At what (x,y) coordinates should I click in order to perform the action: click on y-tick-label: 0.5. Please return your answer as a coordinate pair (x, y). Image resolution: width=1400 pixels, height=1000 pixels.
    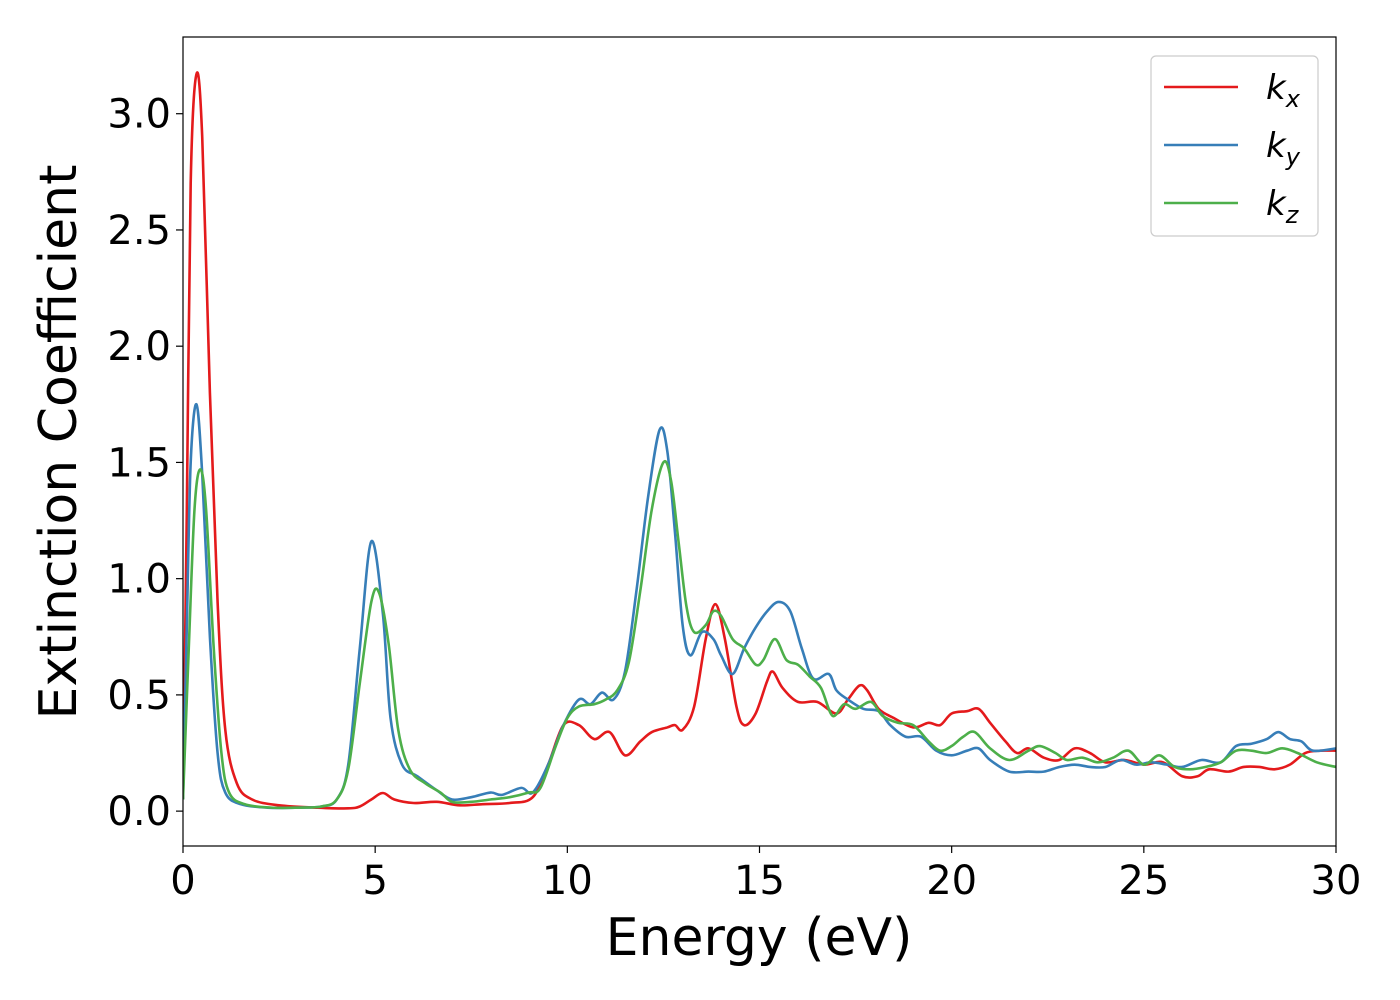
    Looking at the image, I should click on (139, 696).